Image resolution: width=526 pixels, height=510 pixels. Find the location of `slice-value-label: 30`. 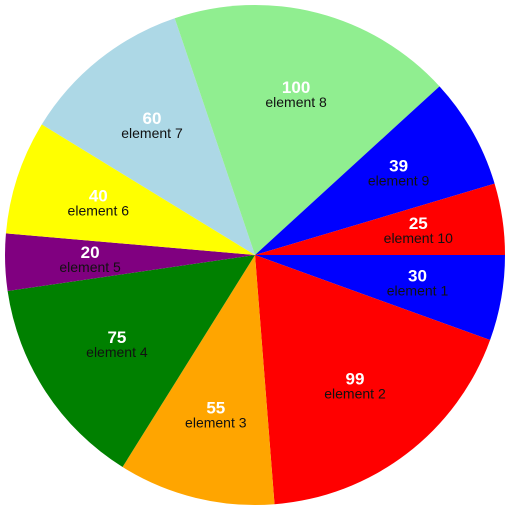

slice-value-label: 30 is located at coordinates (417, 276).